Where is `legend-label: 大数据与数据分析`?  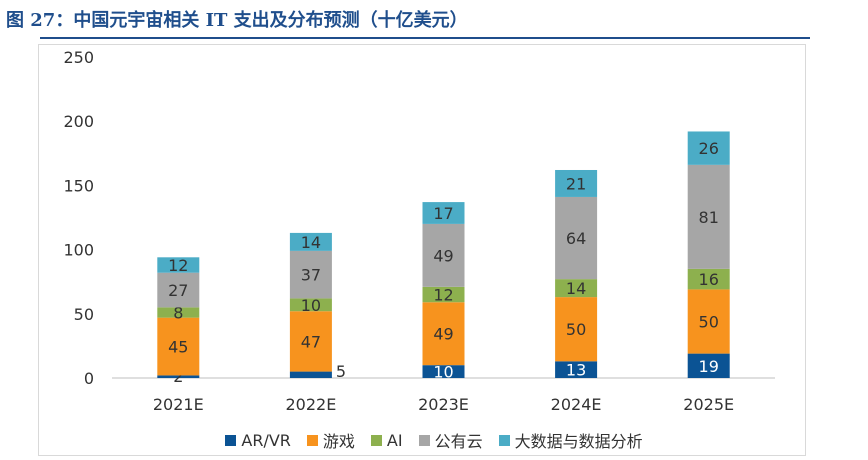 legend-label: 大数据与数据分析 is located at coordinates (578, 441).